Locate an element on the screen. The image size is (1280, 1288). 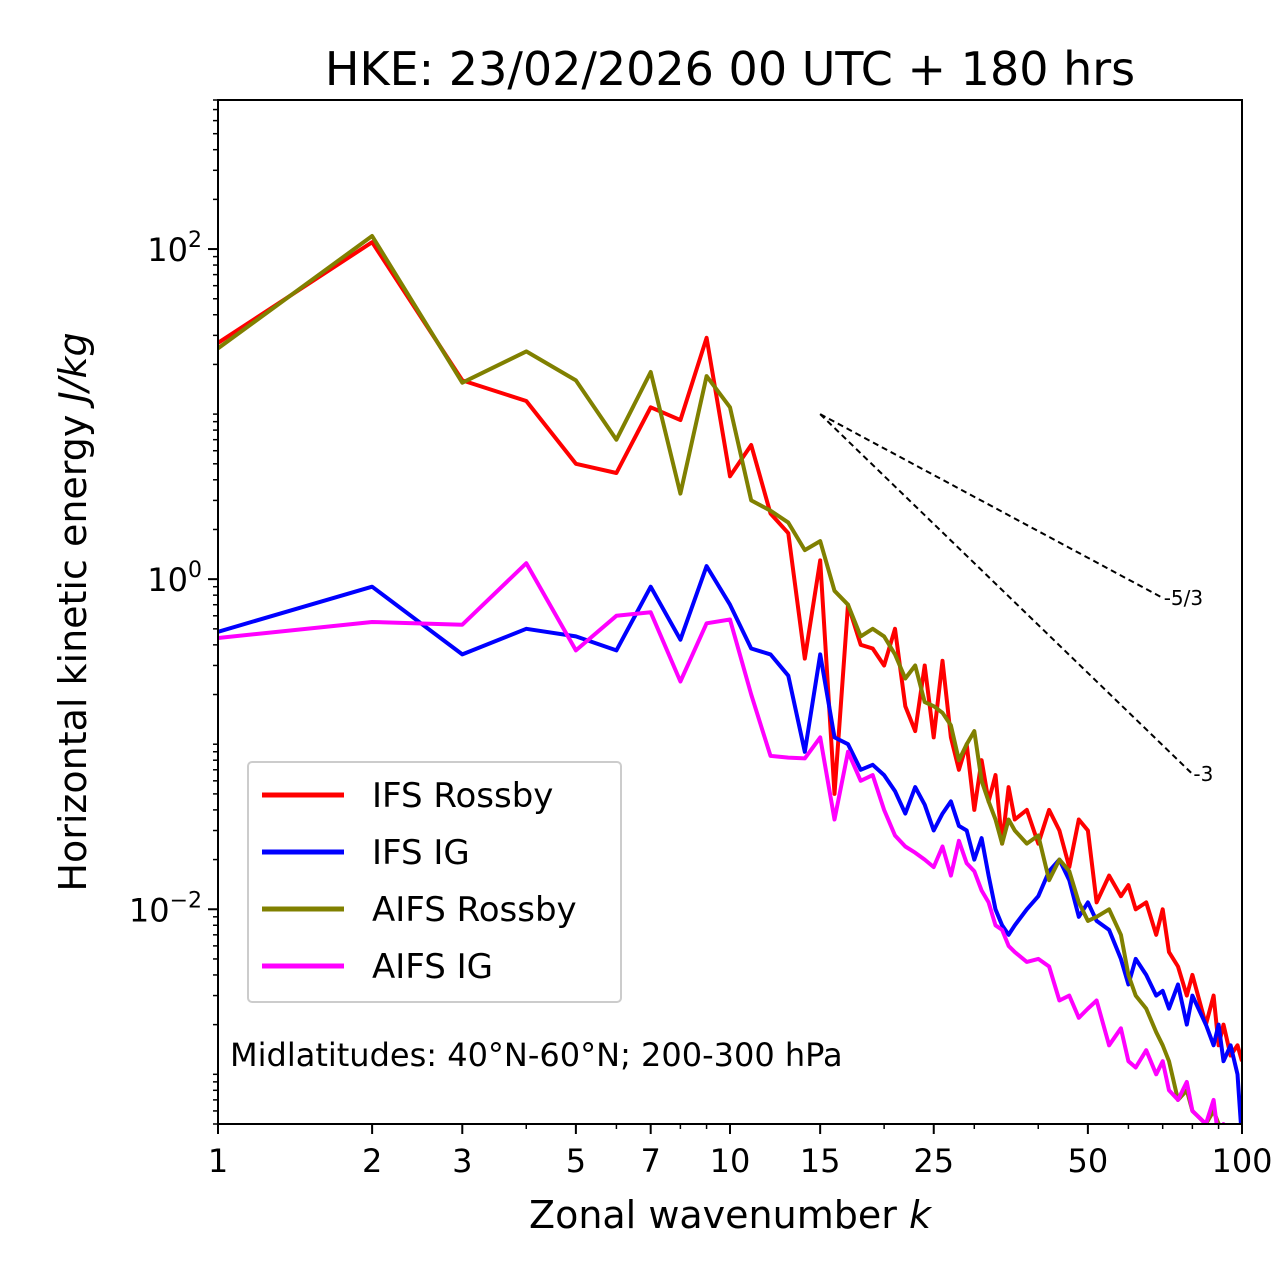
slope-label: -5/3 is located at coordinates (1183, 598).